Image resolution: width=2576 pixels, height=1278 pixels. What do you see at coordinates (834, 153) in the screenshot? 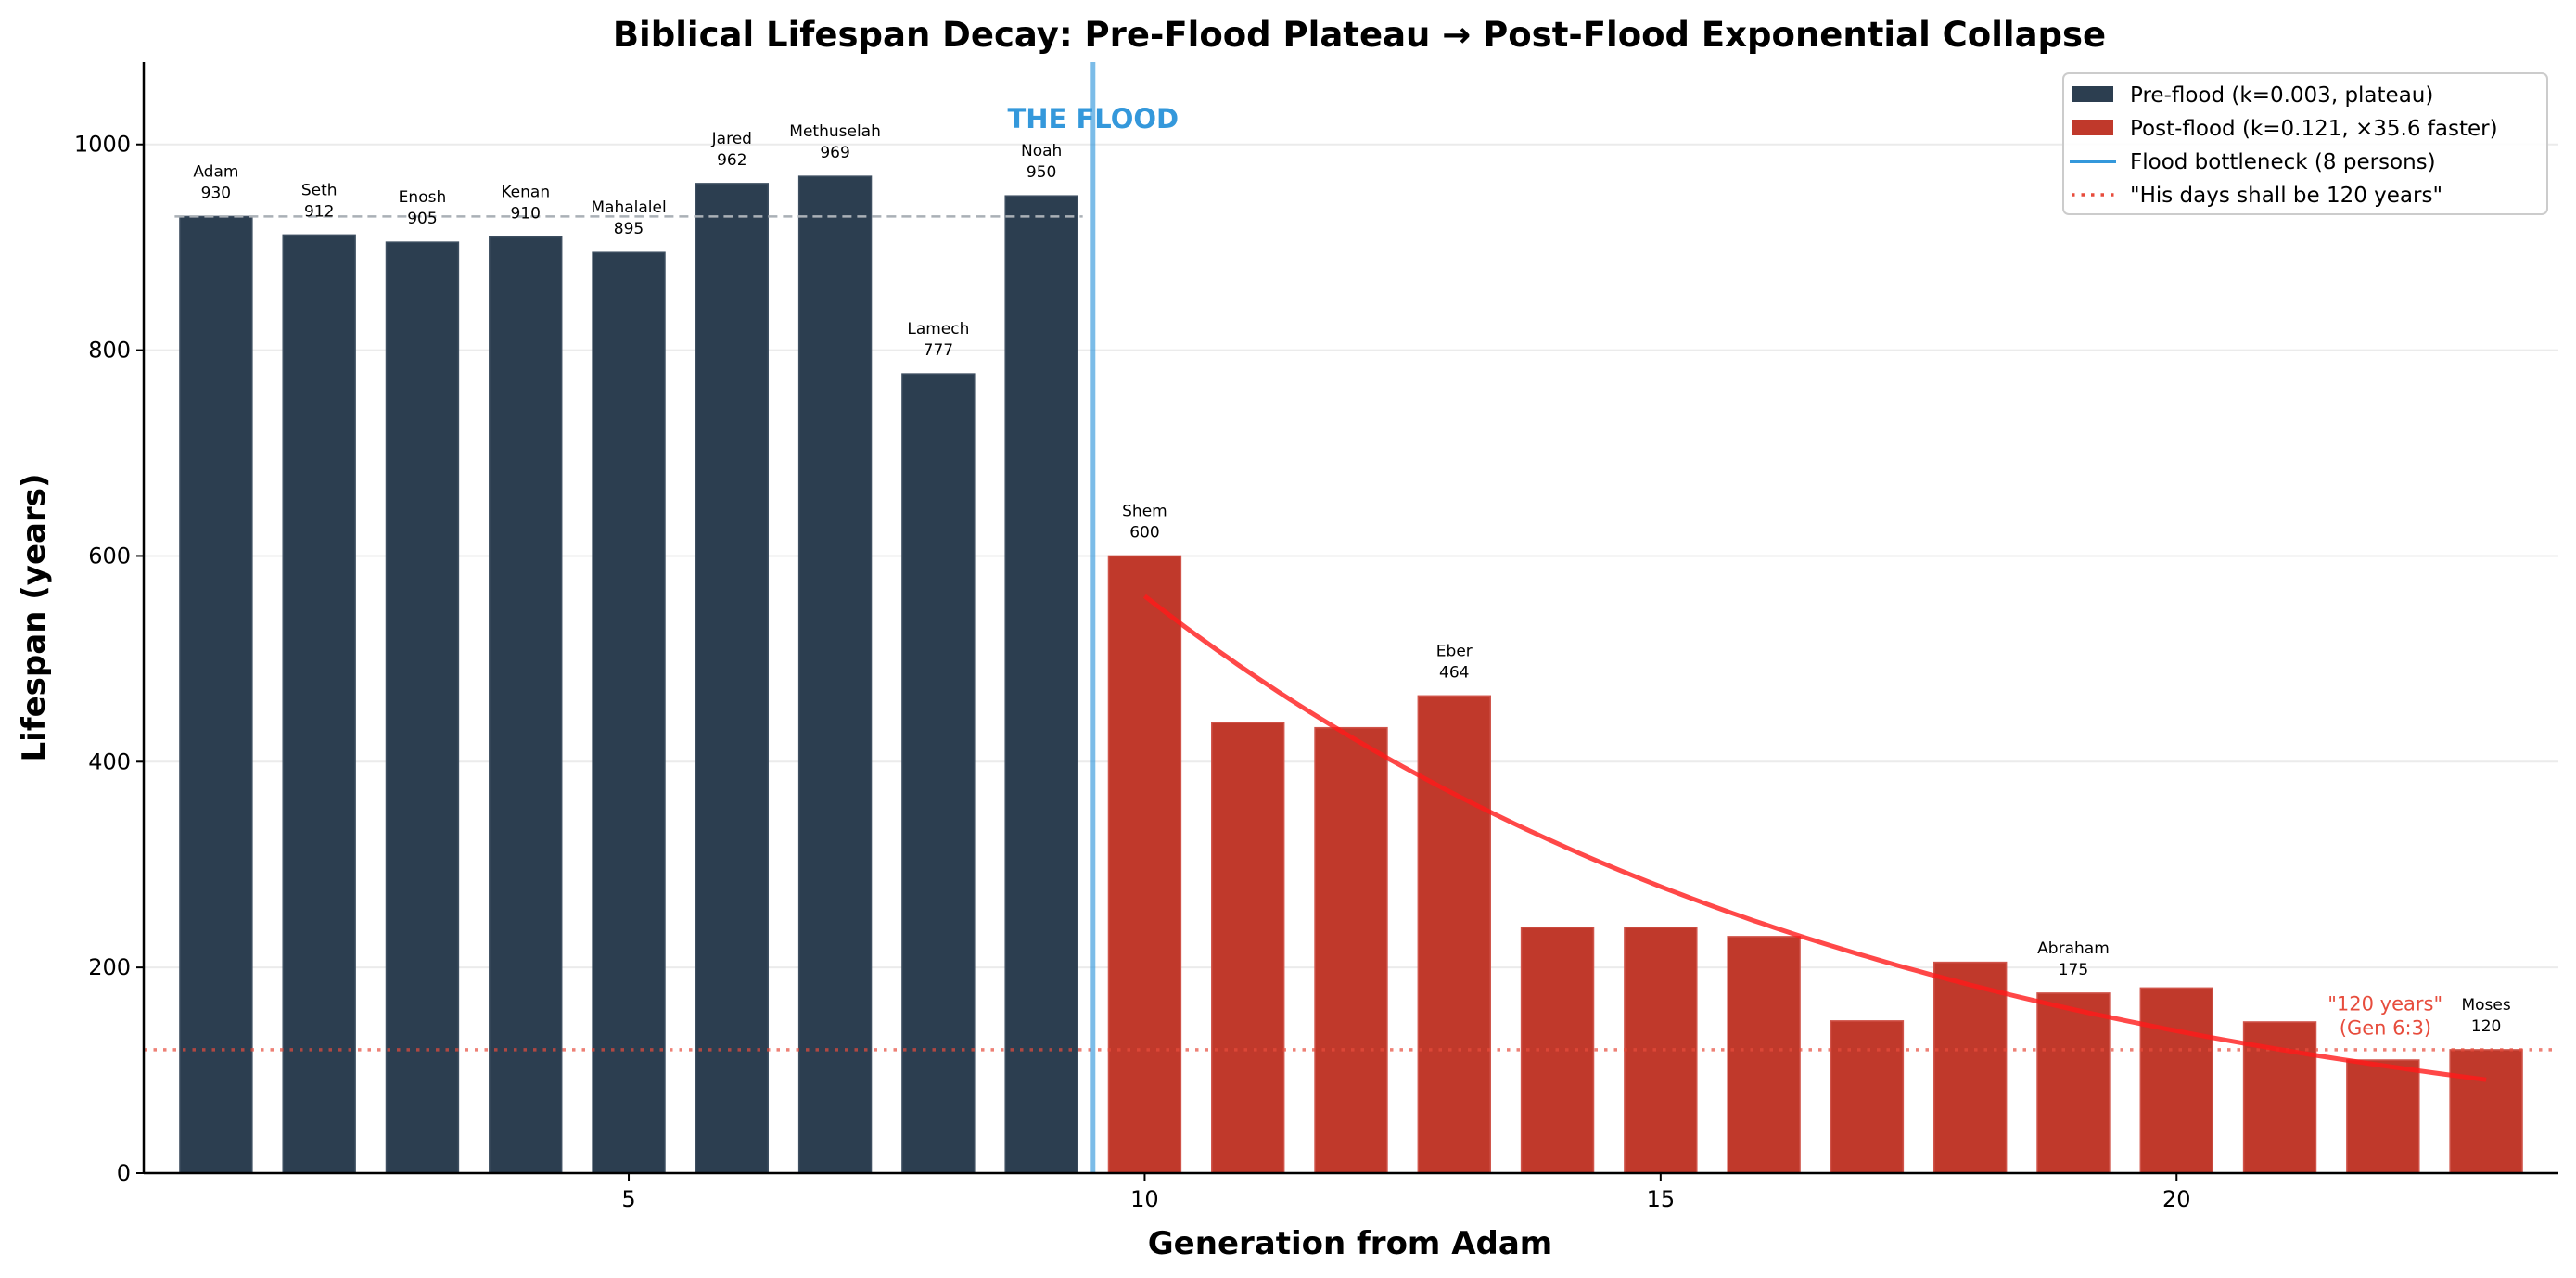
I see `bar-label-value: 969` at bounding box center [834, 153].